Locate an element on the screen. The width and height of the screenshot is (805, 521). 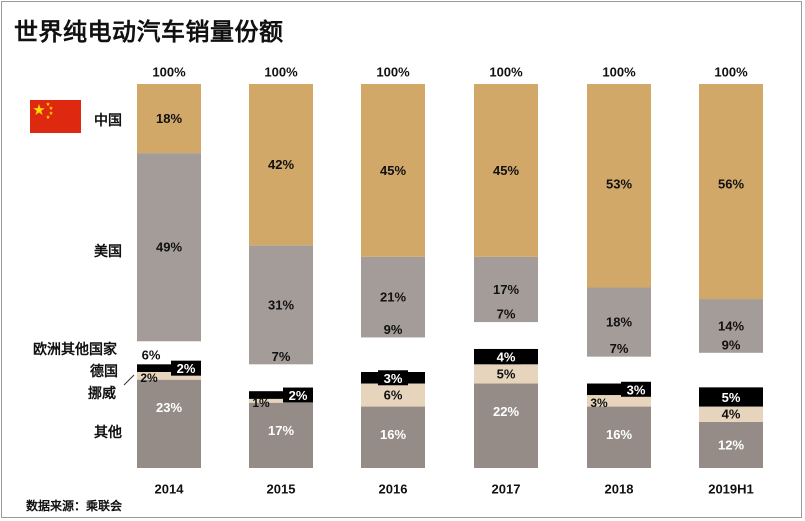
label-other-europe-2015: 7% is located at coordinates (281, 356).